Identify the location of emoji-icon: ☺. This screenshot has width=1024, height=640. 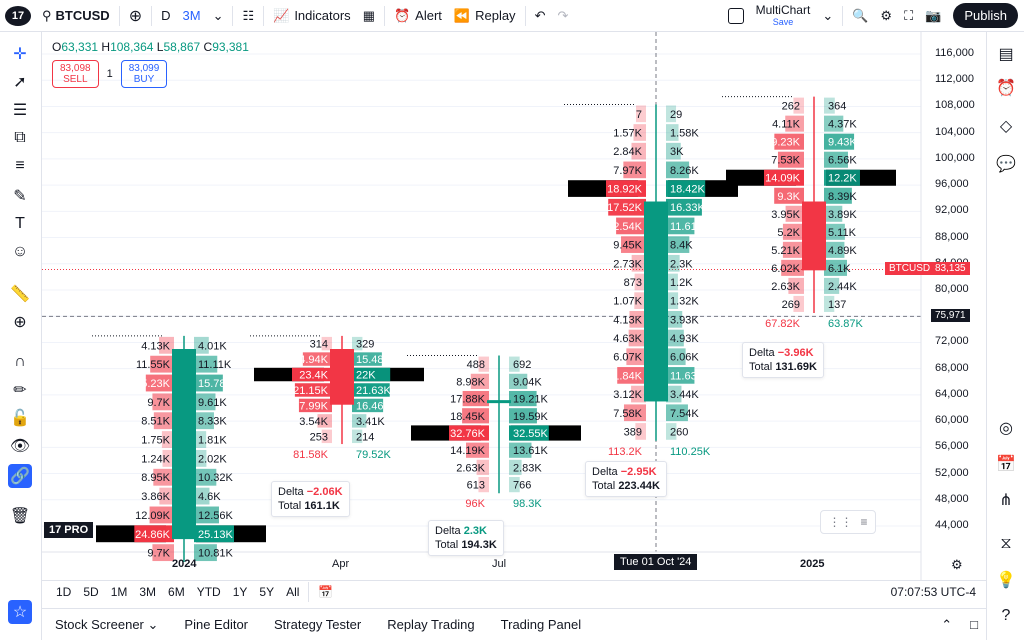
(20, 251).